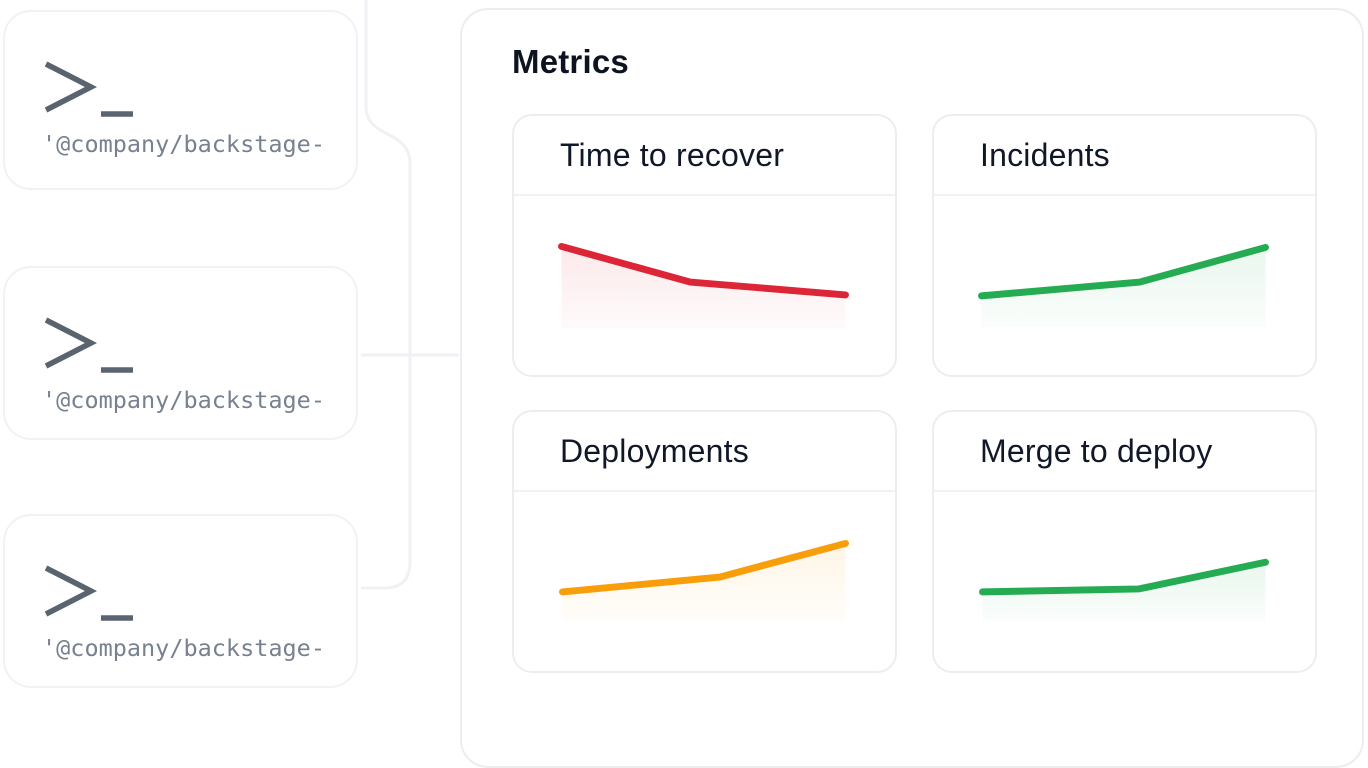 Image resolution: width=1368 pixels, height=768 pixels. What do you see at coordinates (1124, 156) in the screenshot?
I see `metric-card-header: Incidents` at bounding box center [1124, 156].